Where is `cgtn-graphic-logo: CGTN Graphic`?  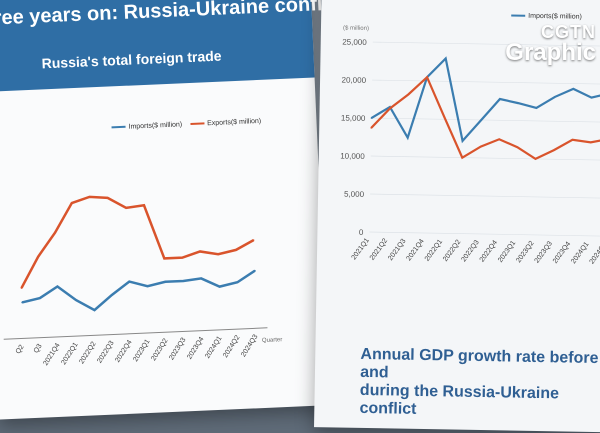 cgtn-graphic-logo: CGTN Graphic is located at coordinates (550, 44).